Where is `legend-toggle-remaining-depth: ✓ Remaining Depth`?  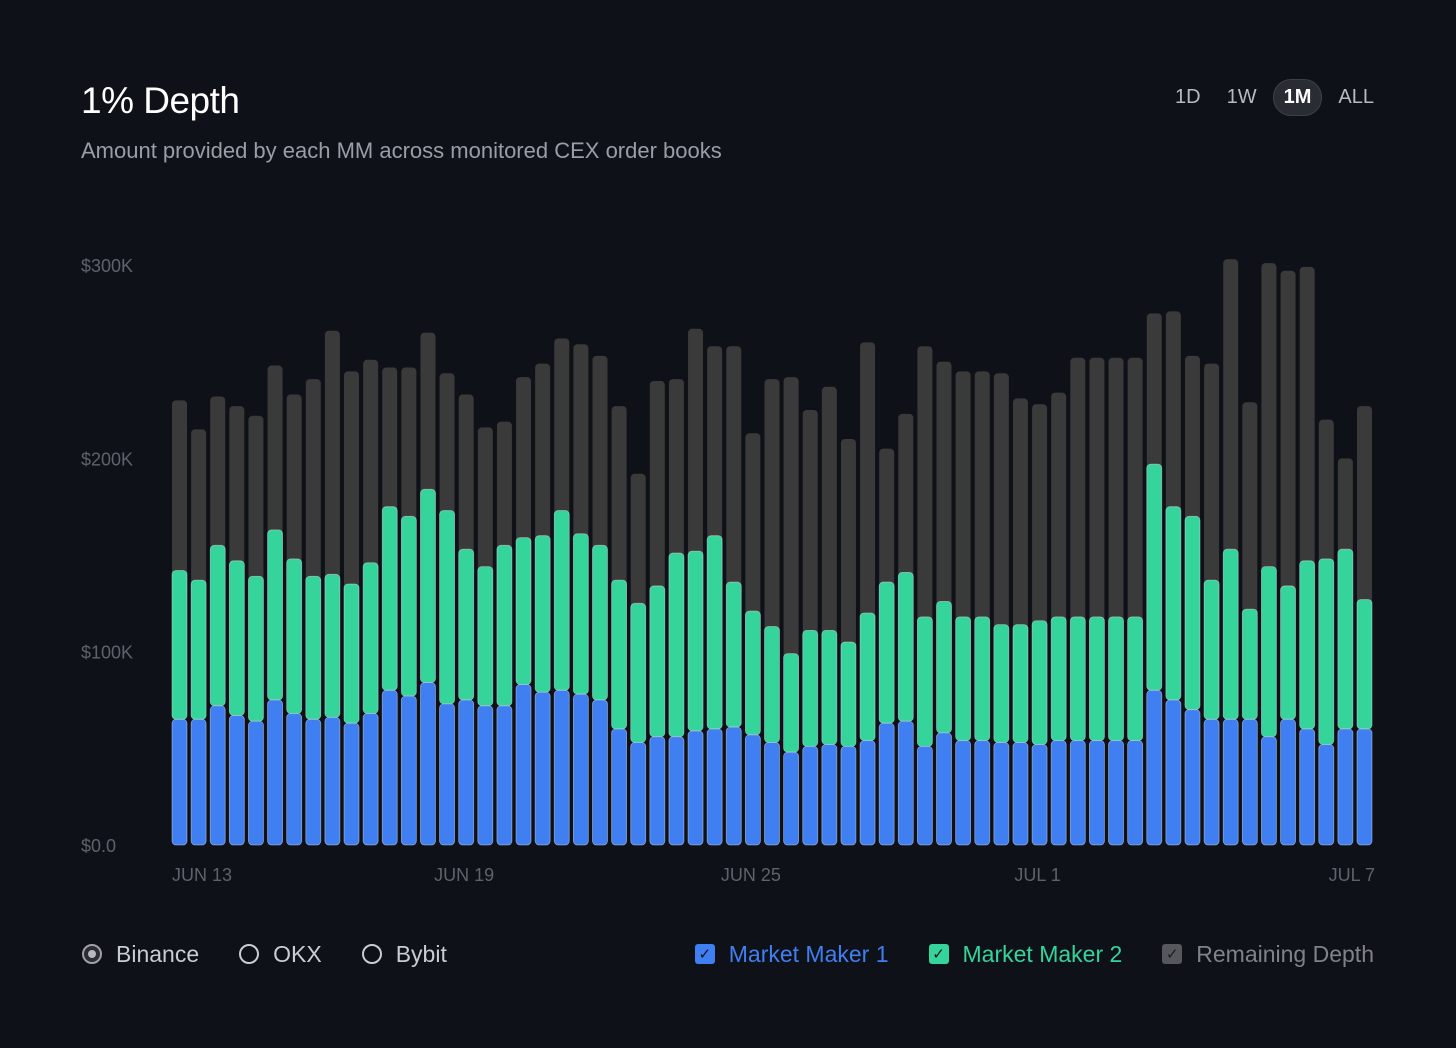 legend-toggle-remaining-depth: ✓ Remaining Depth is located at coordinates (1268, 954).